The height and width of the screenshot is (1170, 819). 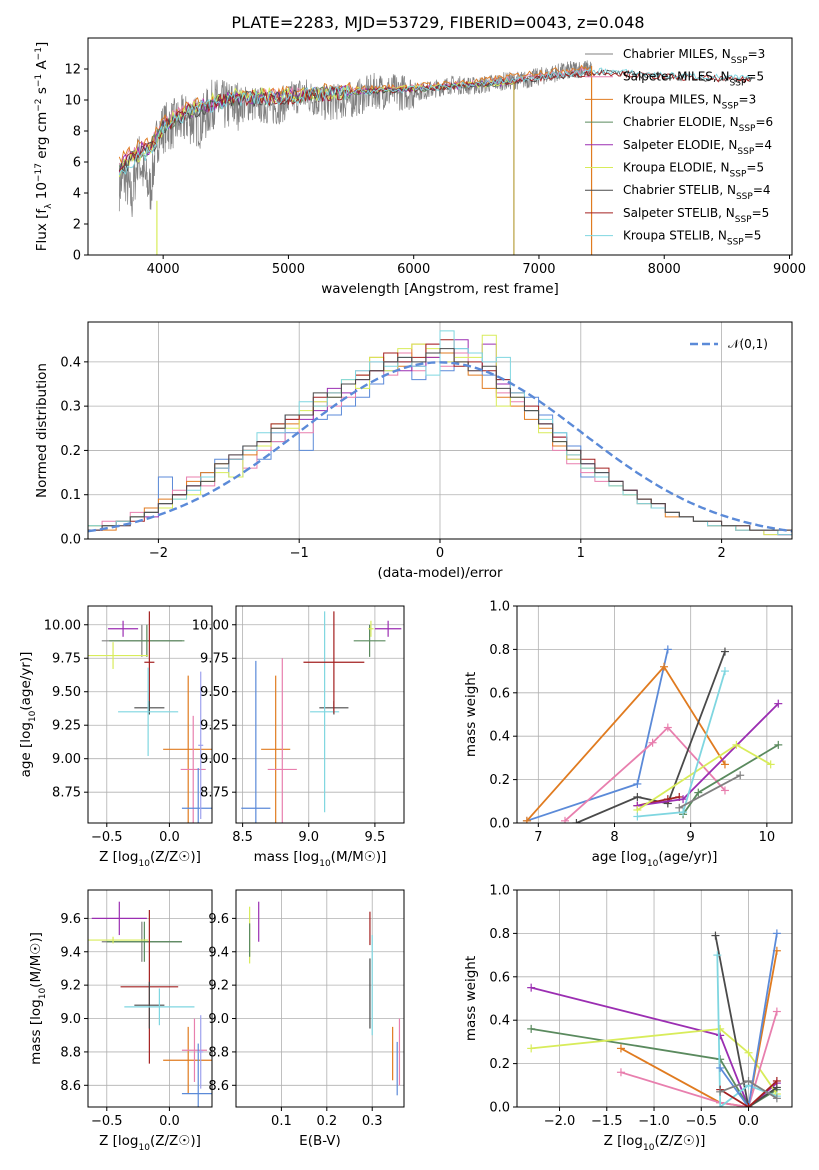 What do you see at coordinates (38, 998) in the screenshot?
I see `y-axis-label: mass [log10(M/M☉)]` at bounding box center [38, 998].